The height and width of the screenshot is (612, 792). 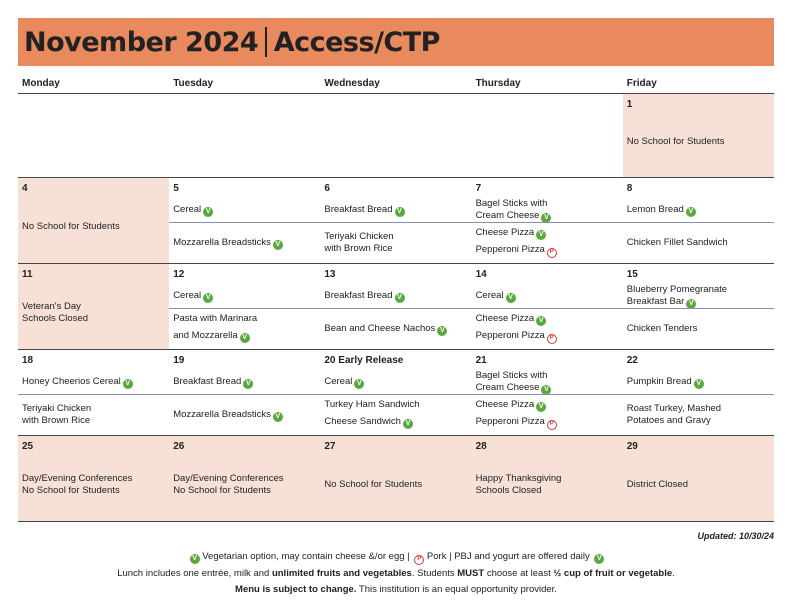 What do you see at coordinates (632, 360) in the screenshot?
I see `day-number: 22` at bounding box center [632, 360].